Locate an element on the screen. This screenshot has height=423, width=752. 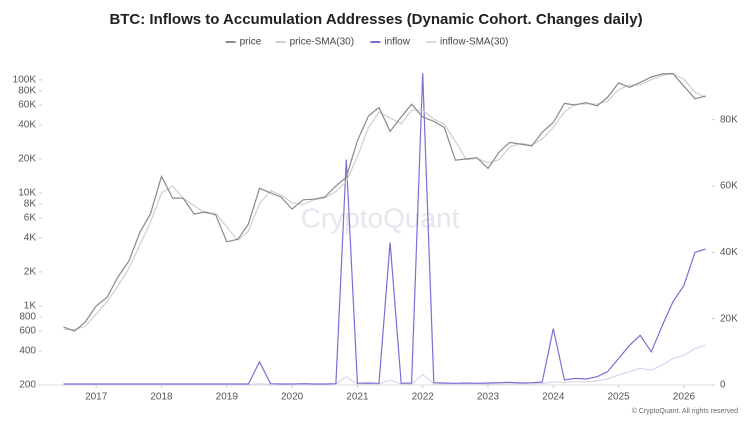
y-tick-label: 200 is located at coordinates (27, 385).